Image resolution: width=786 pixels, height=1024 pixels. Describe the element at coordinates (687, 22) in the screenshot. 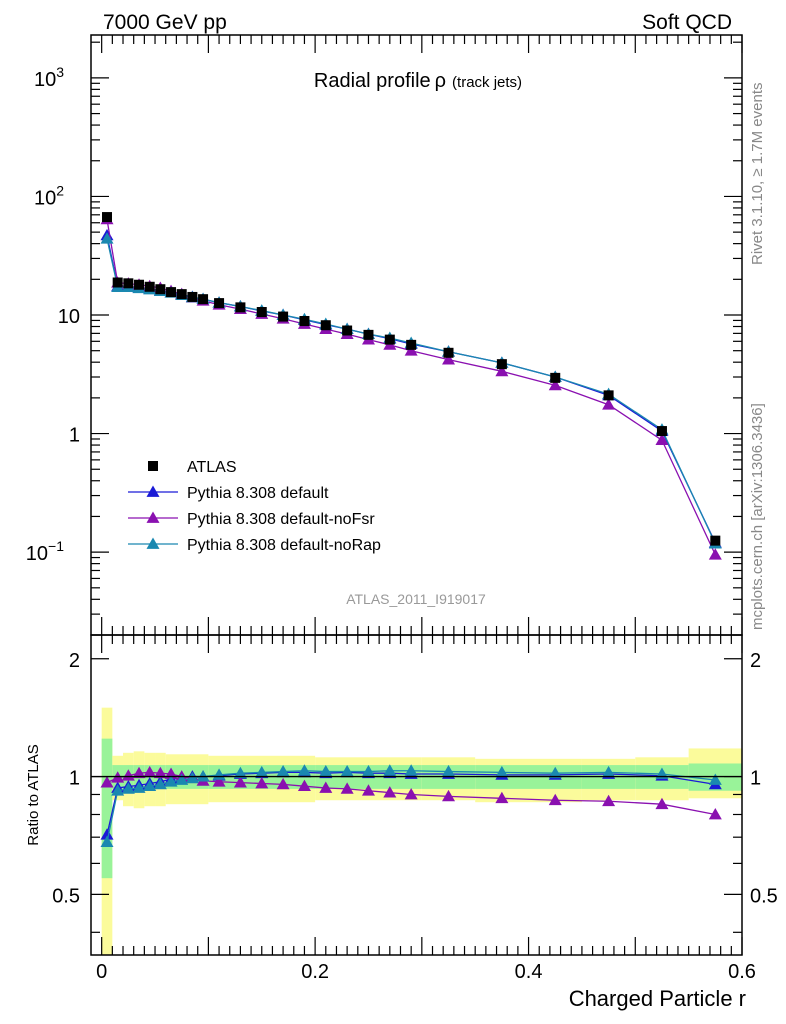

I see `header-category-label: Soft QCD` at that location.